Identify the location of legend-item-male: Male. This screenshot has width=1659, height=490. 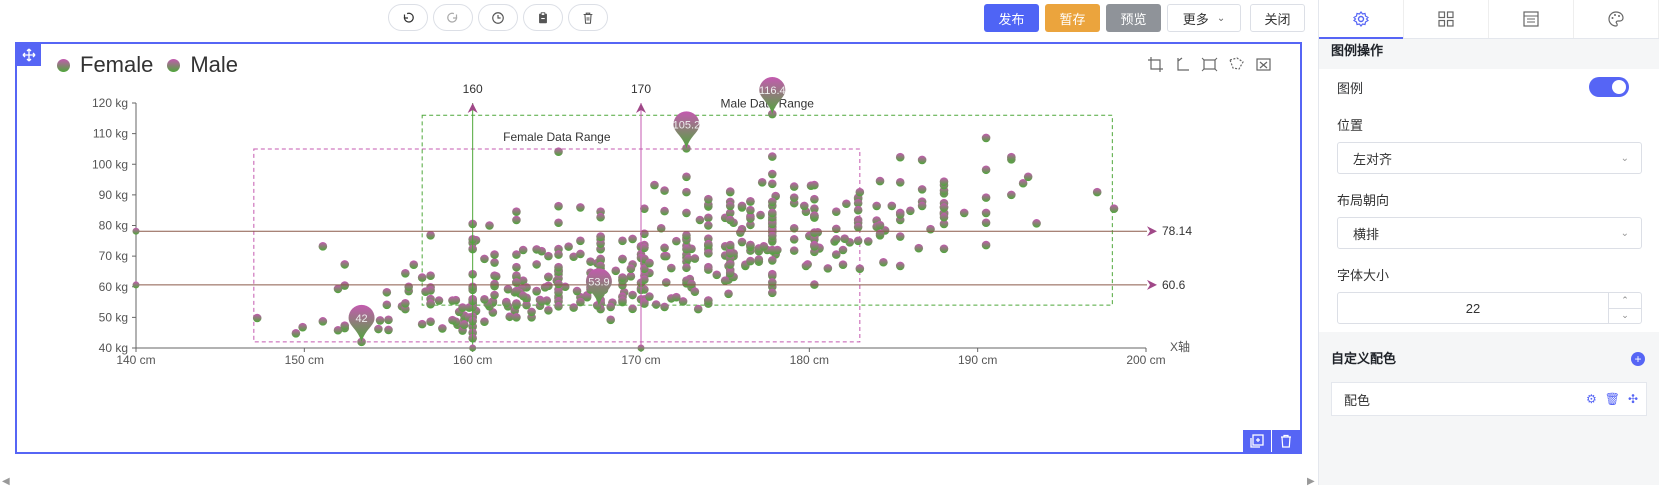
(202, 65).